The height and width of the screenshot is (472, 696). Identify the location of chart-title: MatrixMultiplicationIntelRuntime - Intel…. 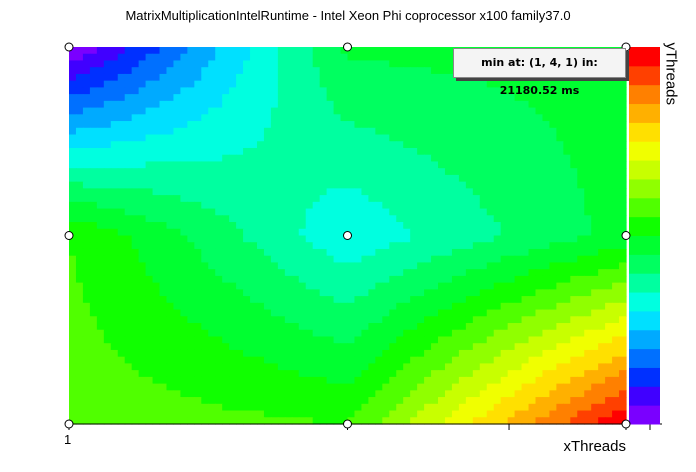
(348, 15).